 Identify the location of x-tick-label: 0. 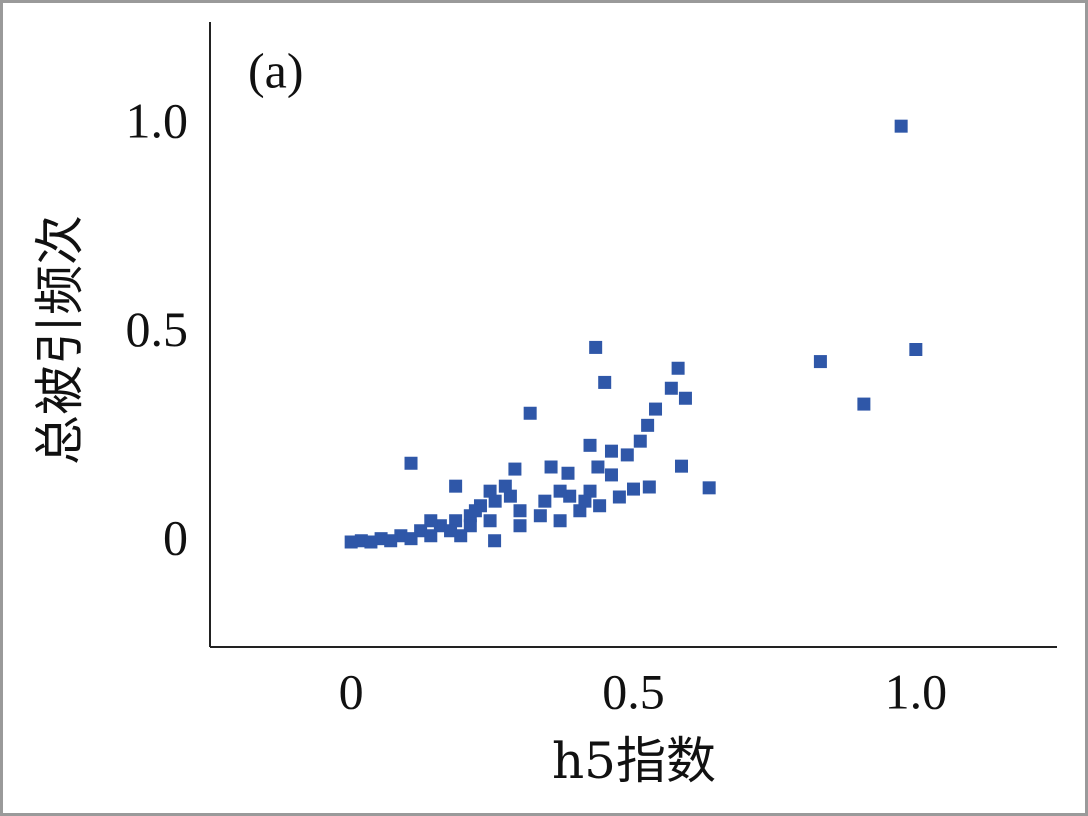
(351, 691).